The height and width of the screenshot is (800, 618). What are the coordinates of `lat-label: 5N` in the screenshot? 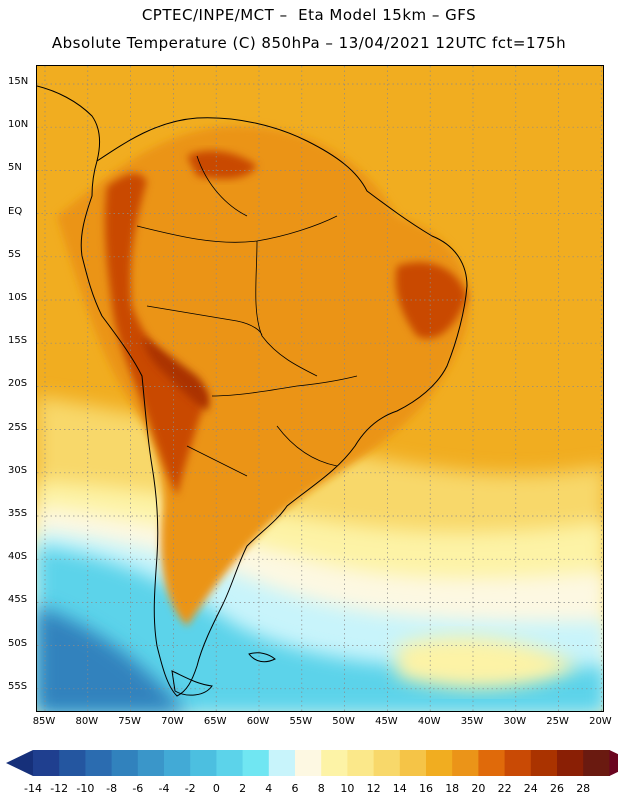 It's located at (15, 168).